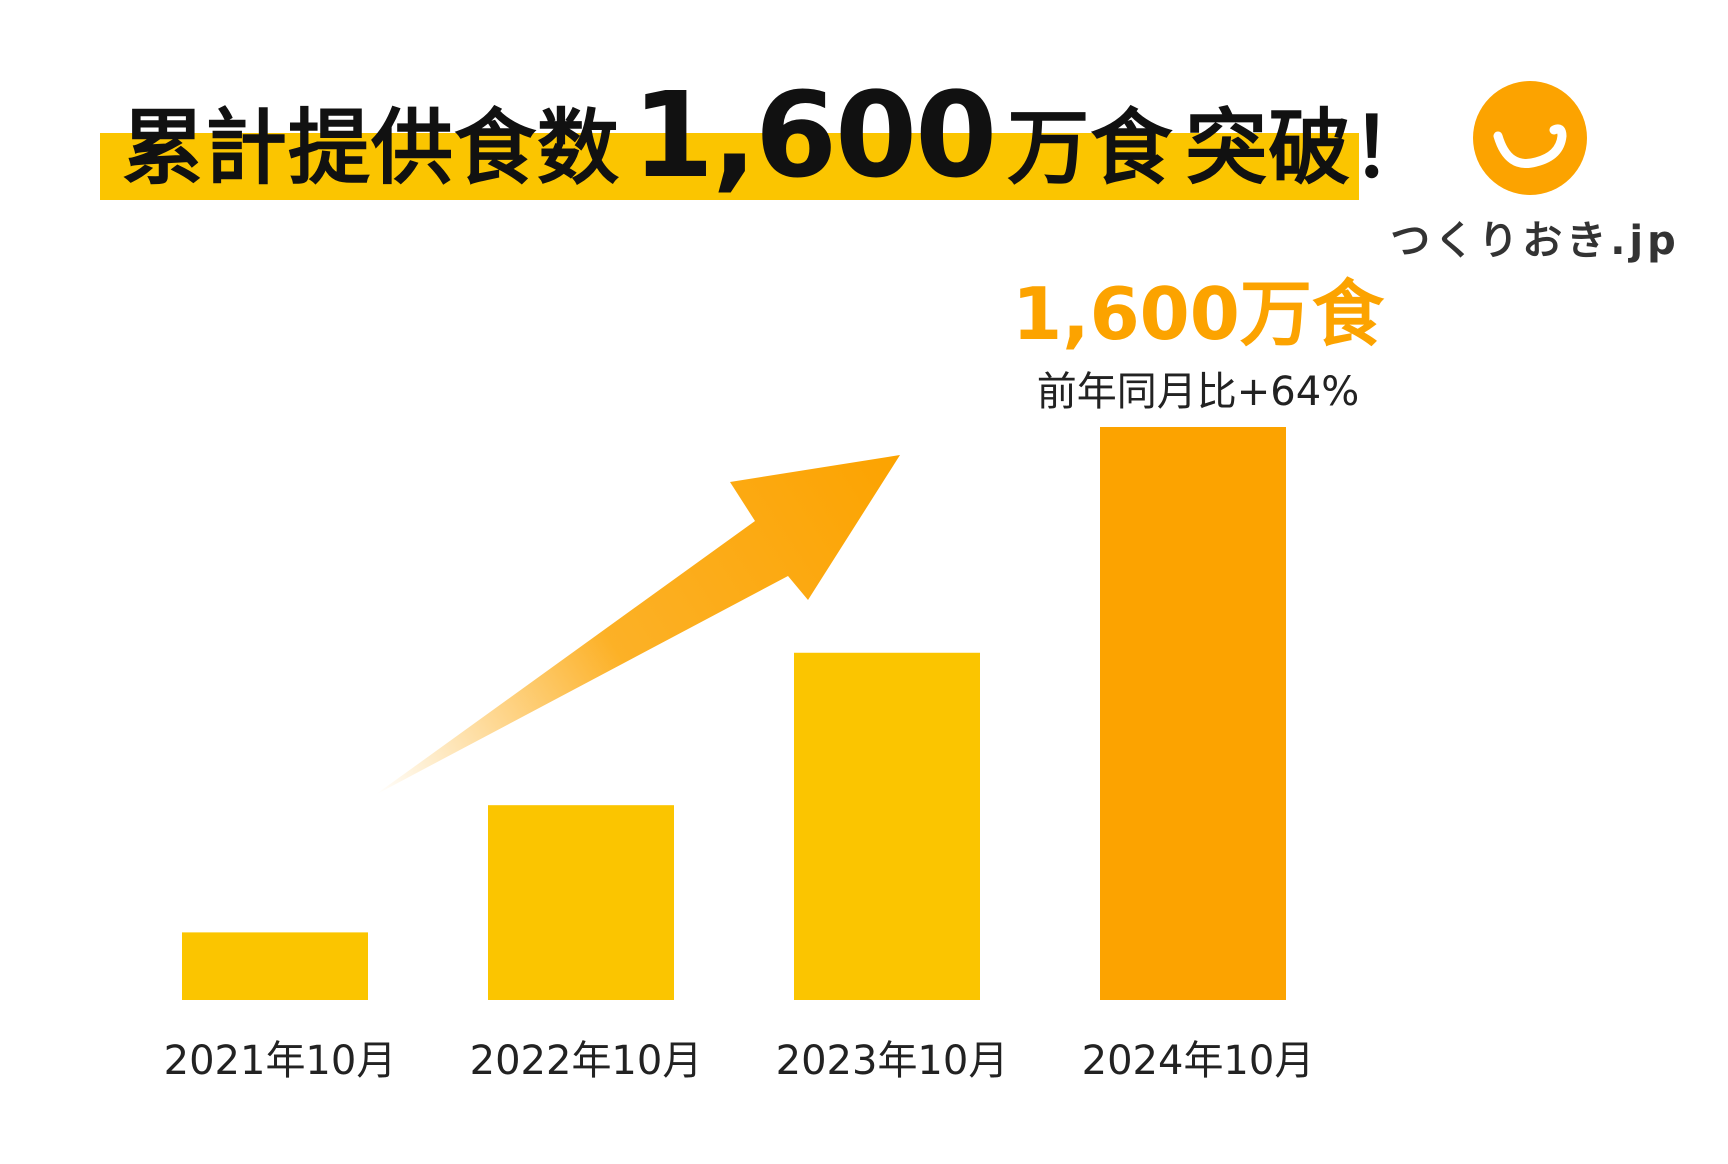 This screenshot has height=1164, width=1728. Describe the element at coordinates (814, 135) in the screenshot. I see `title-number: 1,600` at that location.